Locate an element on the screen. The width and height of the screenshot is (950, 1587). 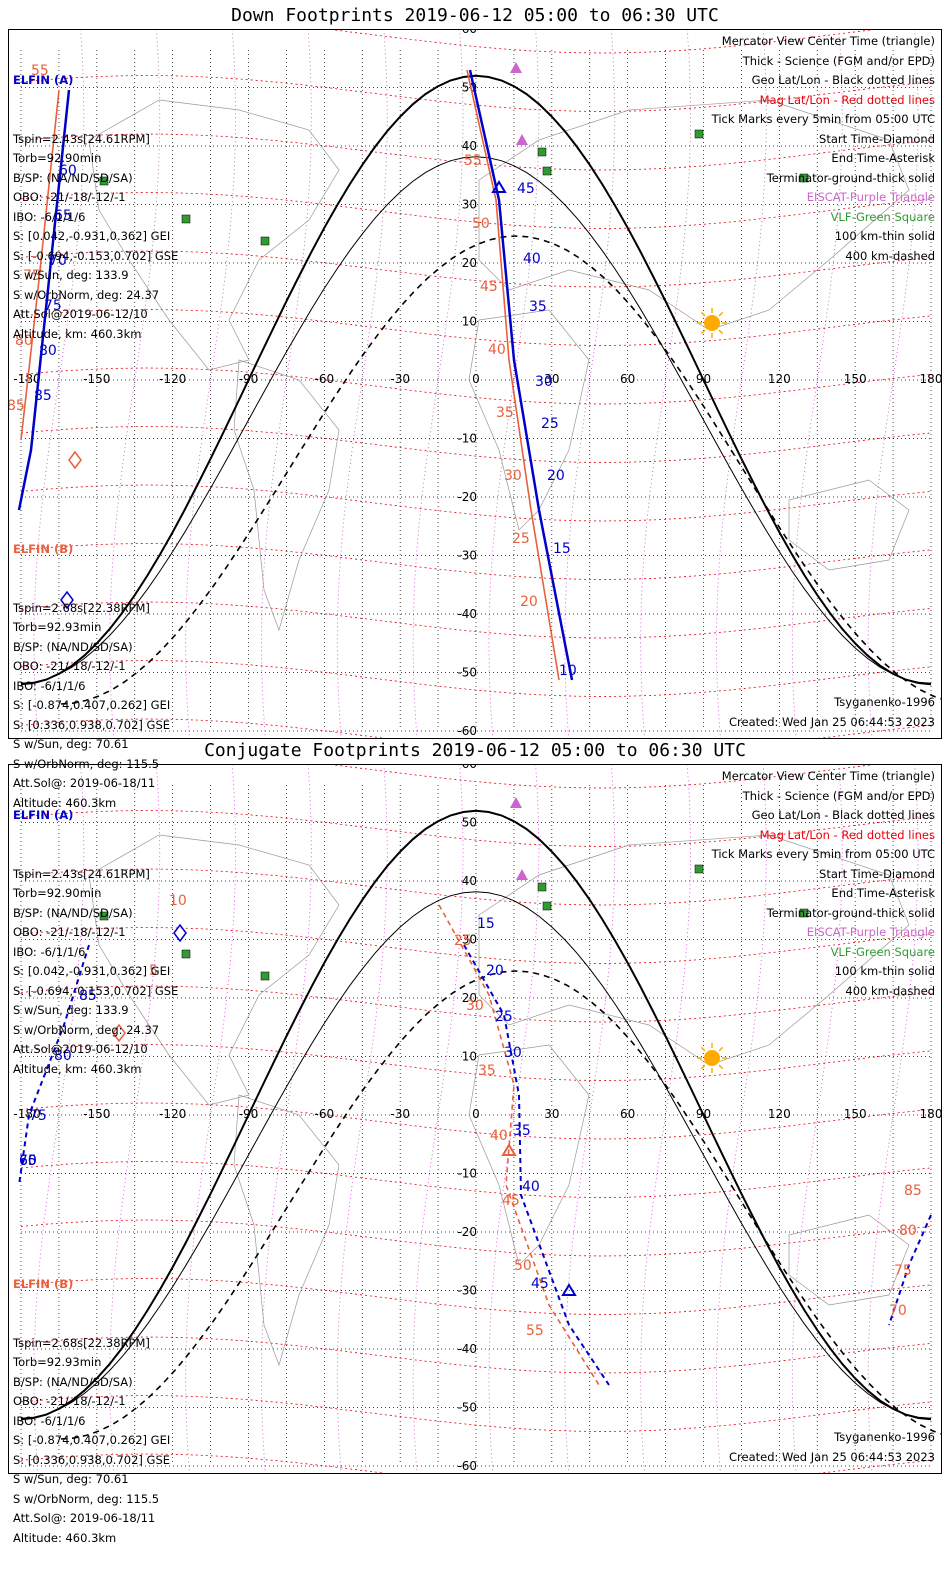
legend-entry: Mag Lat/Lon - Red dotted lines is located at coordinates (847, 99).